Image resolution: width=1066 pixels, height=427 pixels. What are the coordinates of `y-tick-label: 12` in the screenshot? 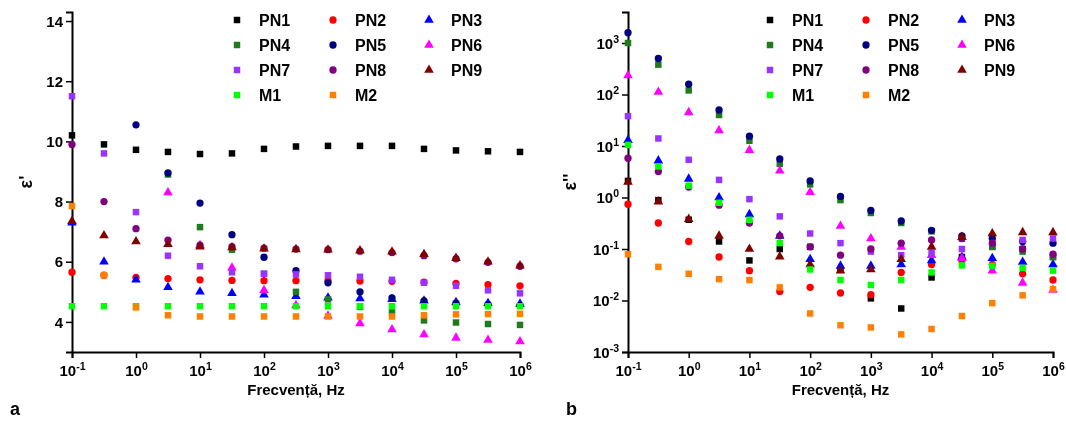 It's located at (54, 81).